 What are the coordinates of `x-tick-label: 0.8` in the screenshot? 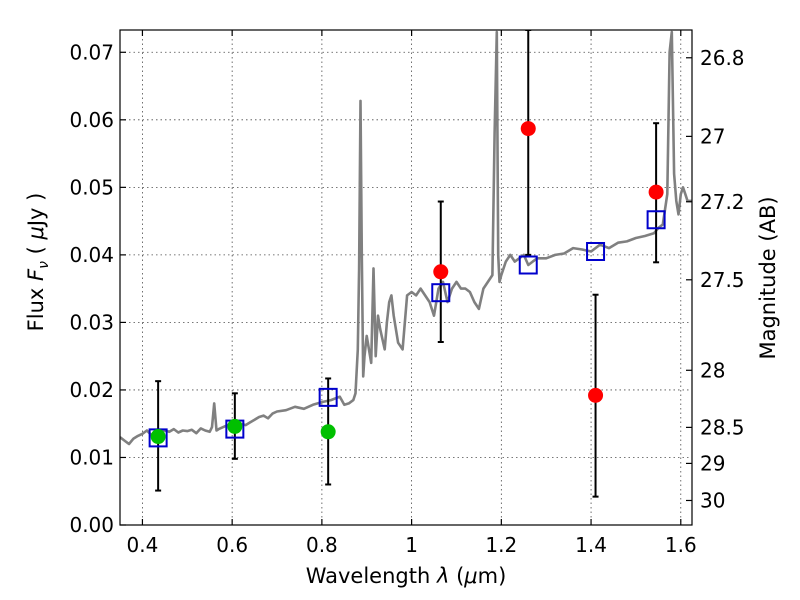 It's located at (322, 545).